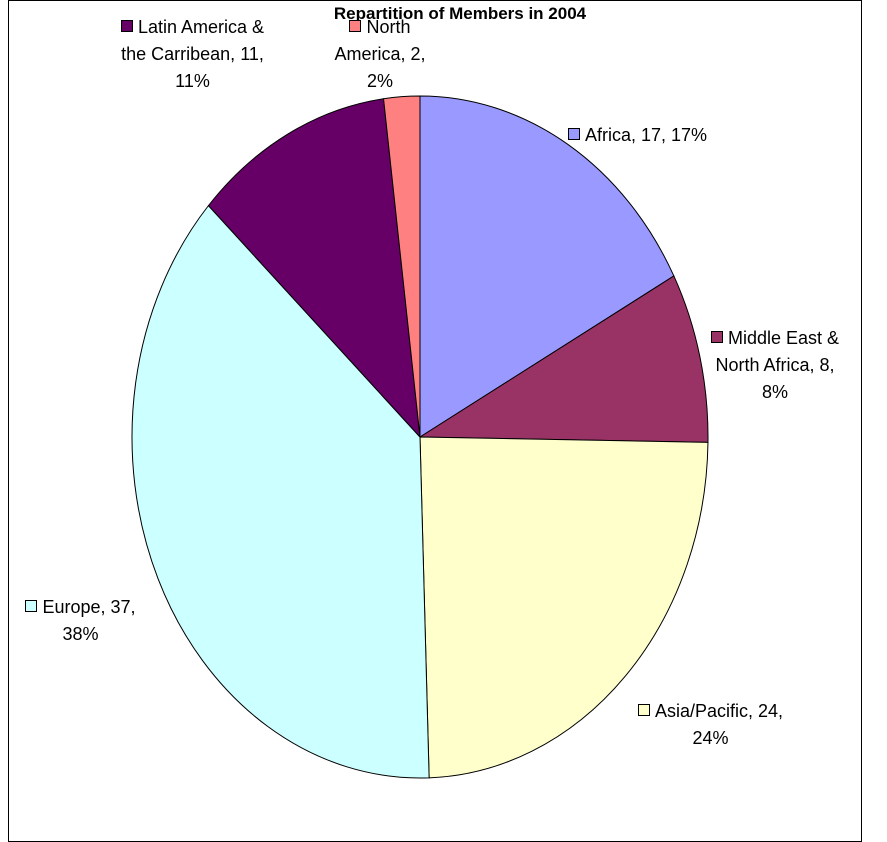  Describe the element at coordinates (710, 725) in the screenshot. I see `data-label: Asia/Pacific, 24, 24%` at that location.